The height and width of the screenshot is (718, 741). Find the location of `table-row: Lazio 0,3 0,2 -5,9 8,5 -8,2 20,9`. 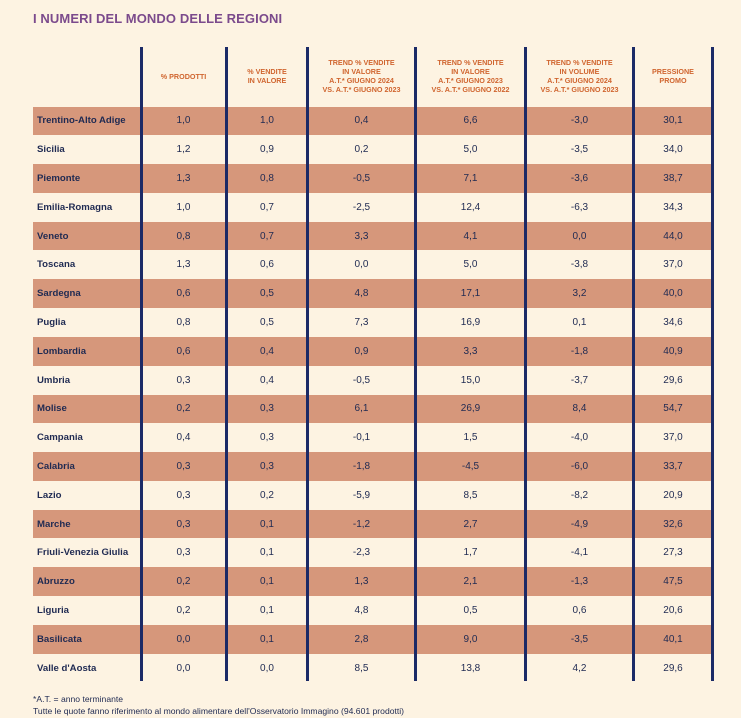

table-row: Lazio 0,3 0,2 -5,9 8,5 -8,2 20,9 is located at coordinates (373, 495).